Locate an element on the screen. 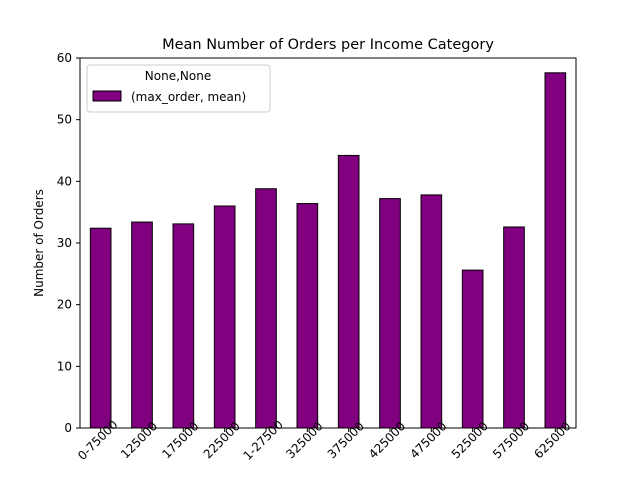  y-axis: 0 10 20 30 40 50 60 is located at coordinates (68, 243).